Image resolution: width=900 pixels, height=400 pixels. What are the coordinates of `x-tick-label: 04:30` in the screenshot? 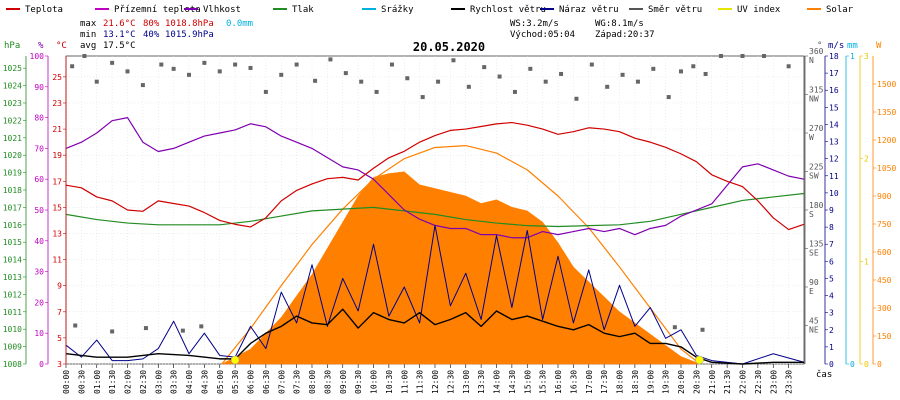 It's located at (204, 382).